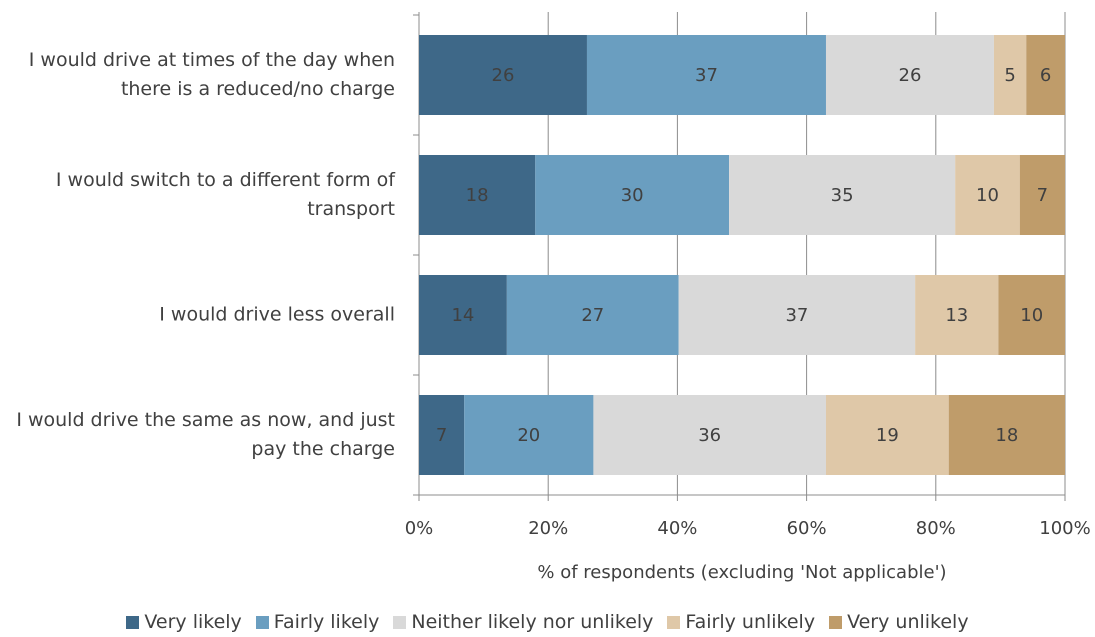 The height and width of the screenshot is (637, 1095). I want to click on legend-label: Fairly likely, so click(326, 622).